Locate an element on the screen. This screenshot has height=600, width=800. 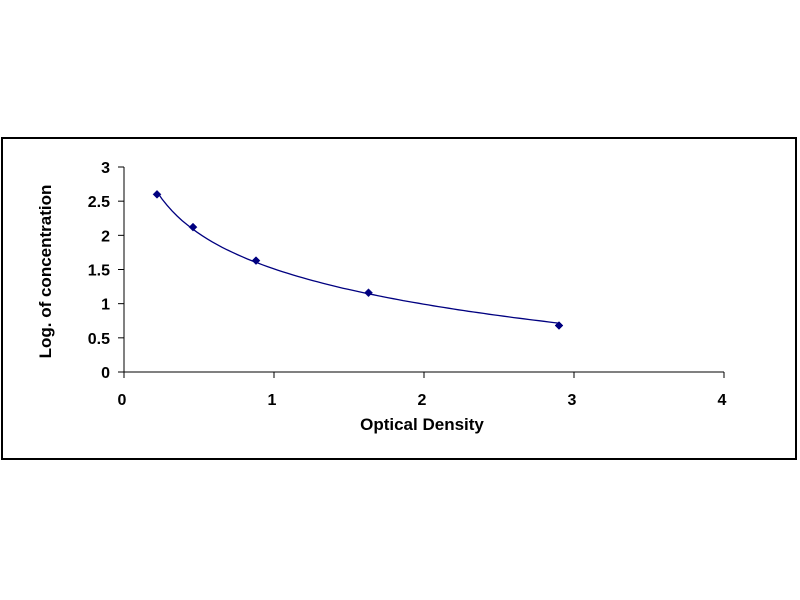
y-tick-label: 0 is located at coordinates (105, 373).